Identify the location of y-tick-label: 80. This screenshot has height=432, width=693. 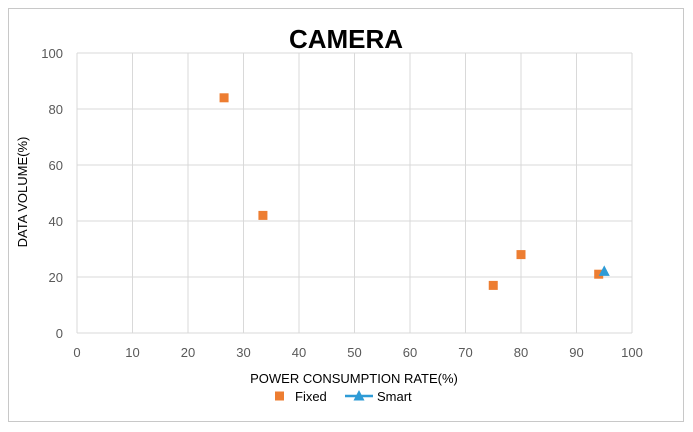
(56, 109).